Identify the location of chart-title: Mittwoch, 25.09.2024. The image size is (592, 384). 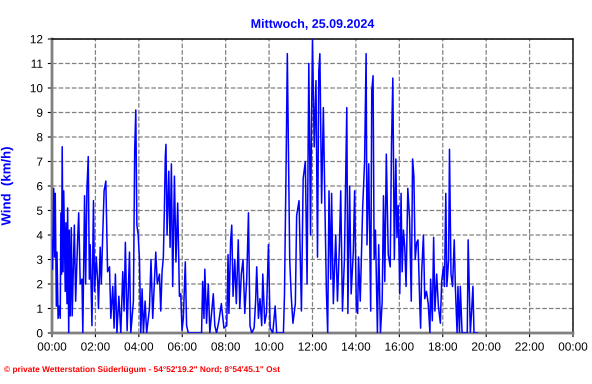
(313, 24).